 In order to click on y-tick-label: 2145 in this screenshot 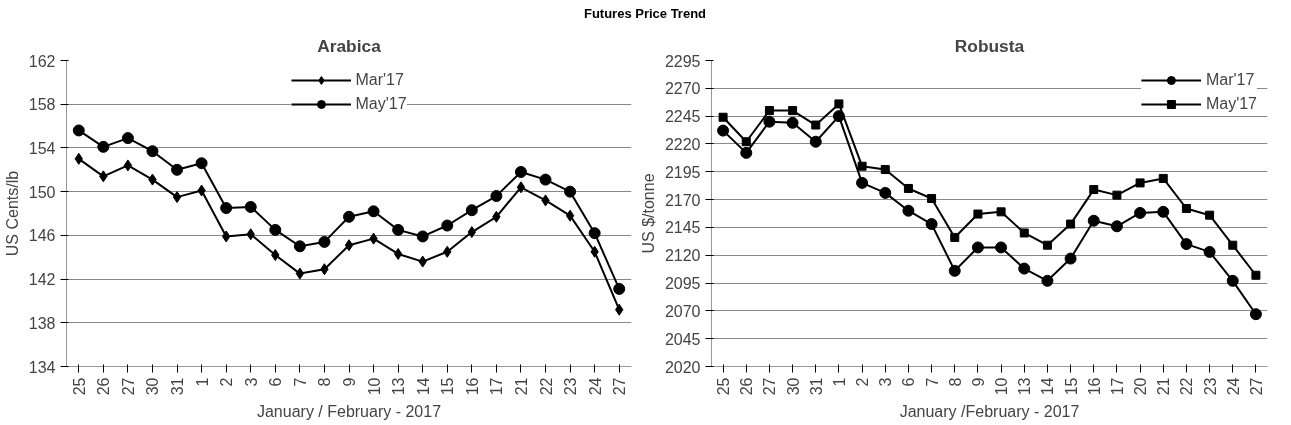, I will do `click(682, 228)`.